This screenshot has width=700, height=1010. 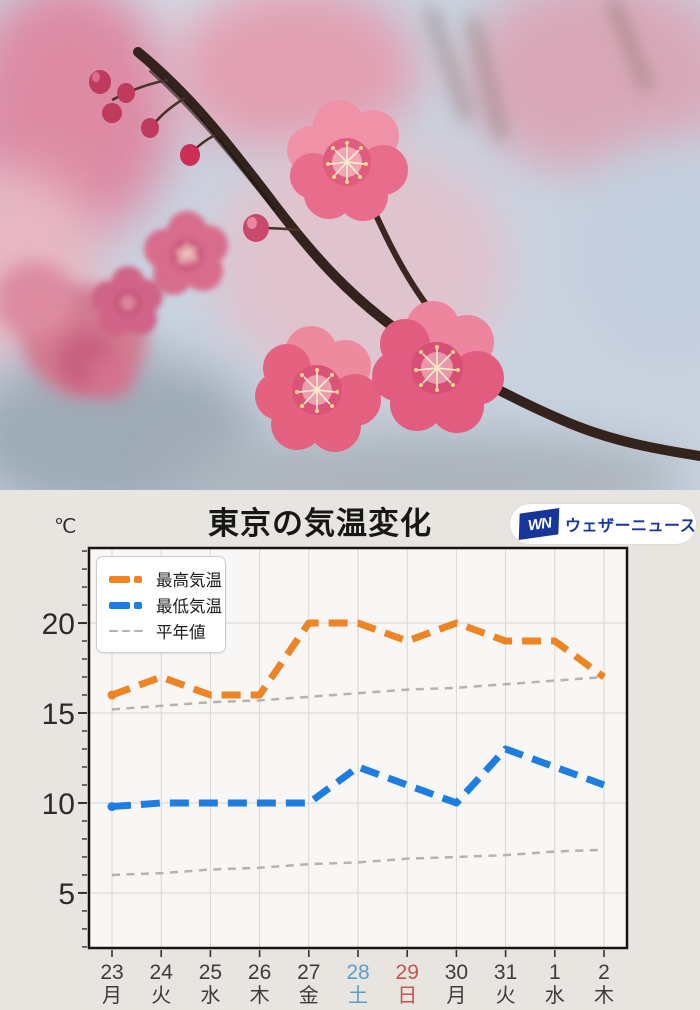 What do you see at coordinates (358, 862) in the screenshot?
I see `series-平年値(最低)` at bounding box center [358, 862].